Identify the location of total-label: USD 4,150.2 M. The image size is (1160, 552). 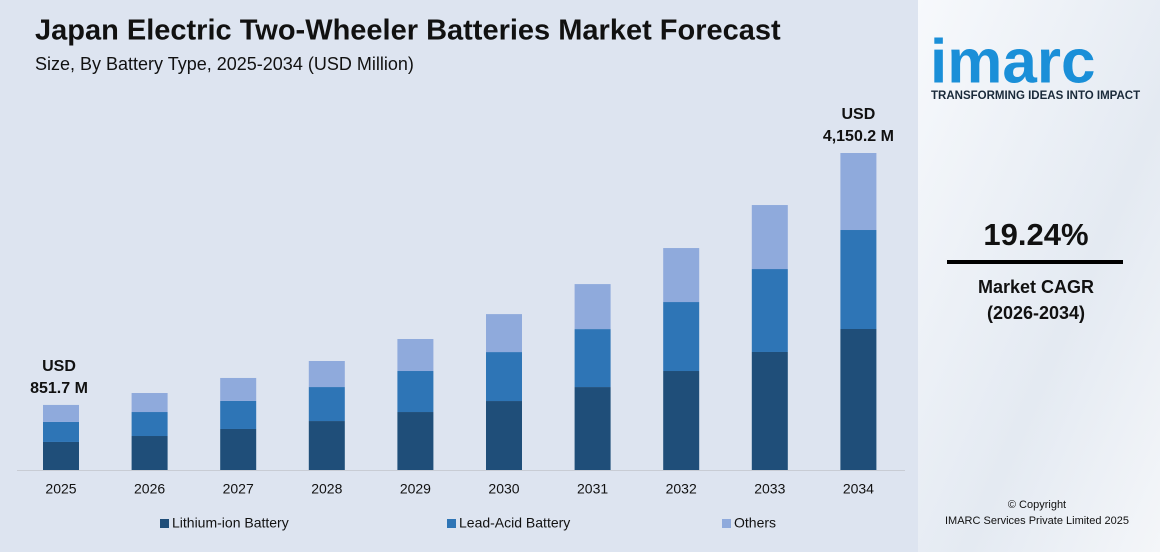
(858, 125).